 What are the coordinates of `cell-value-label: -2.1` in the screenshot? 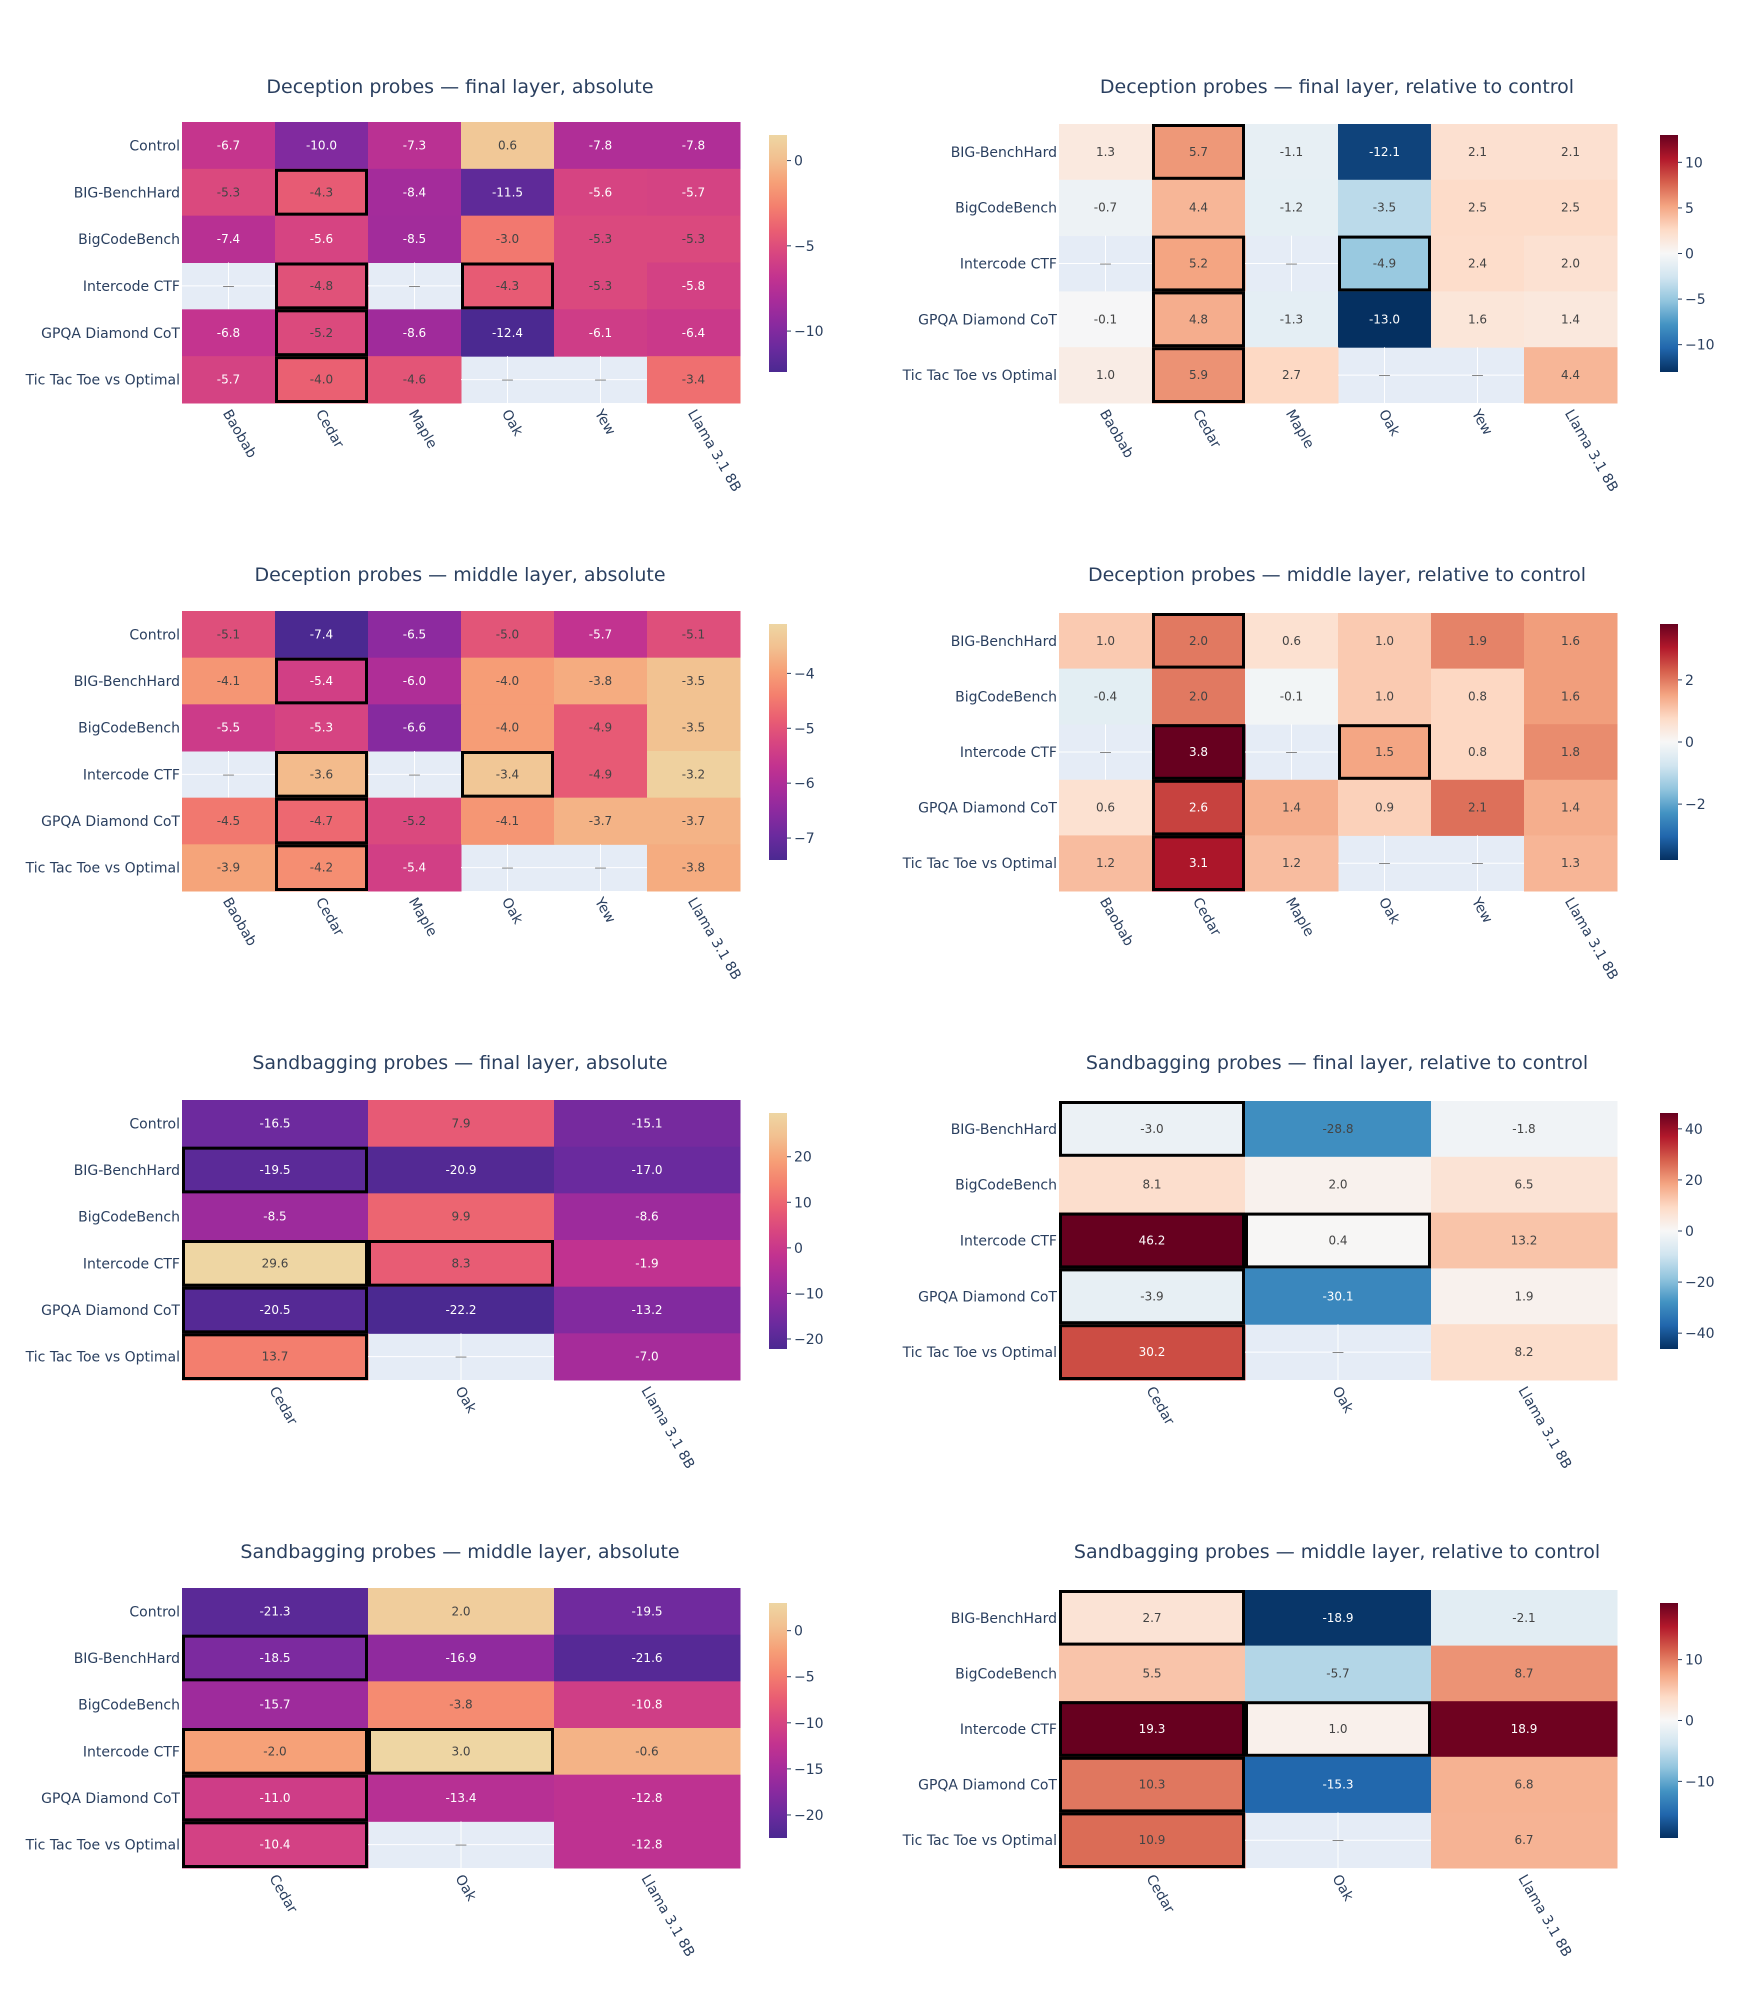 It's located at (1523, 1618).